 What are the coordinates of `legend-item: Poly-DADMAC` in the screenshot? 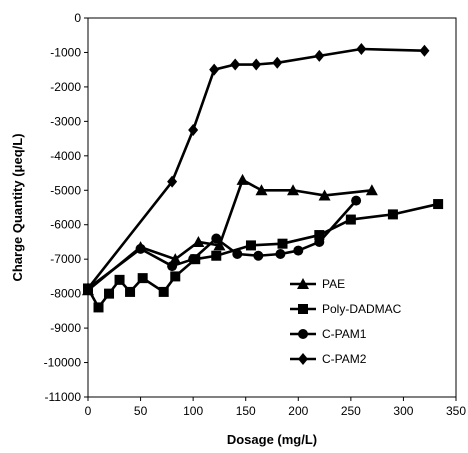 It's located at (346, 309).